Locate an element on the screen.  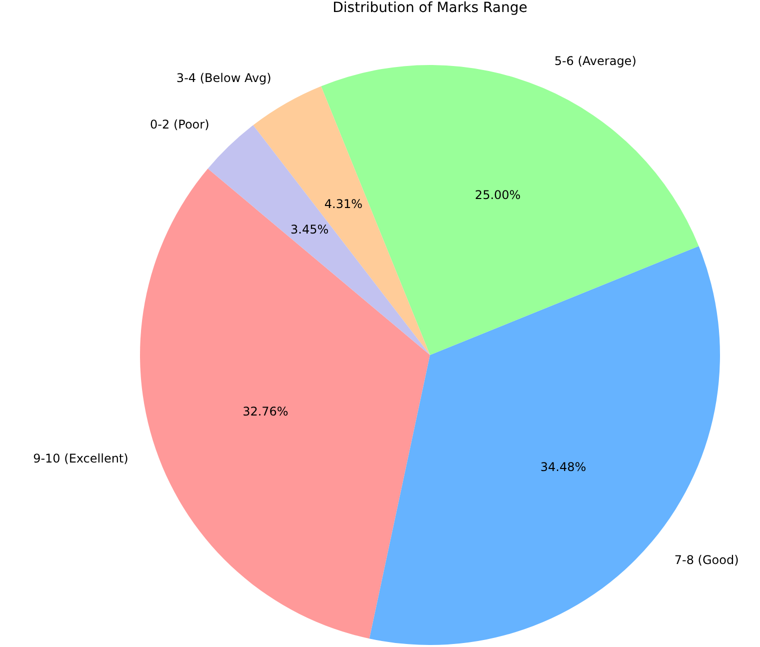
slice-label: 0-2 (Poor) is located at coordinates (180, 125).